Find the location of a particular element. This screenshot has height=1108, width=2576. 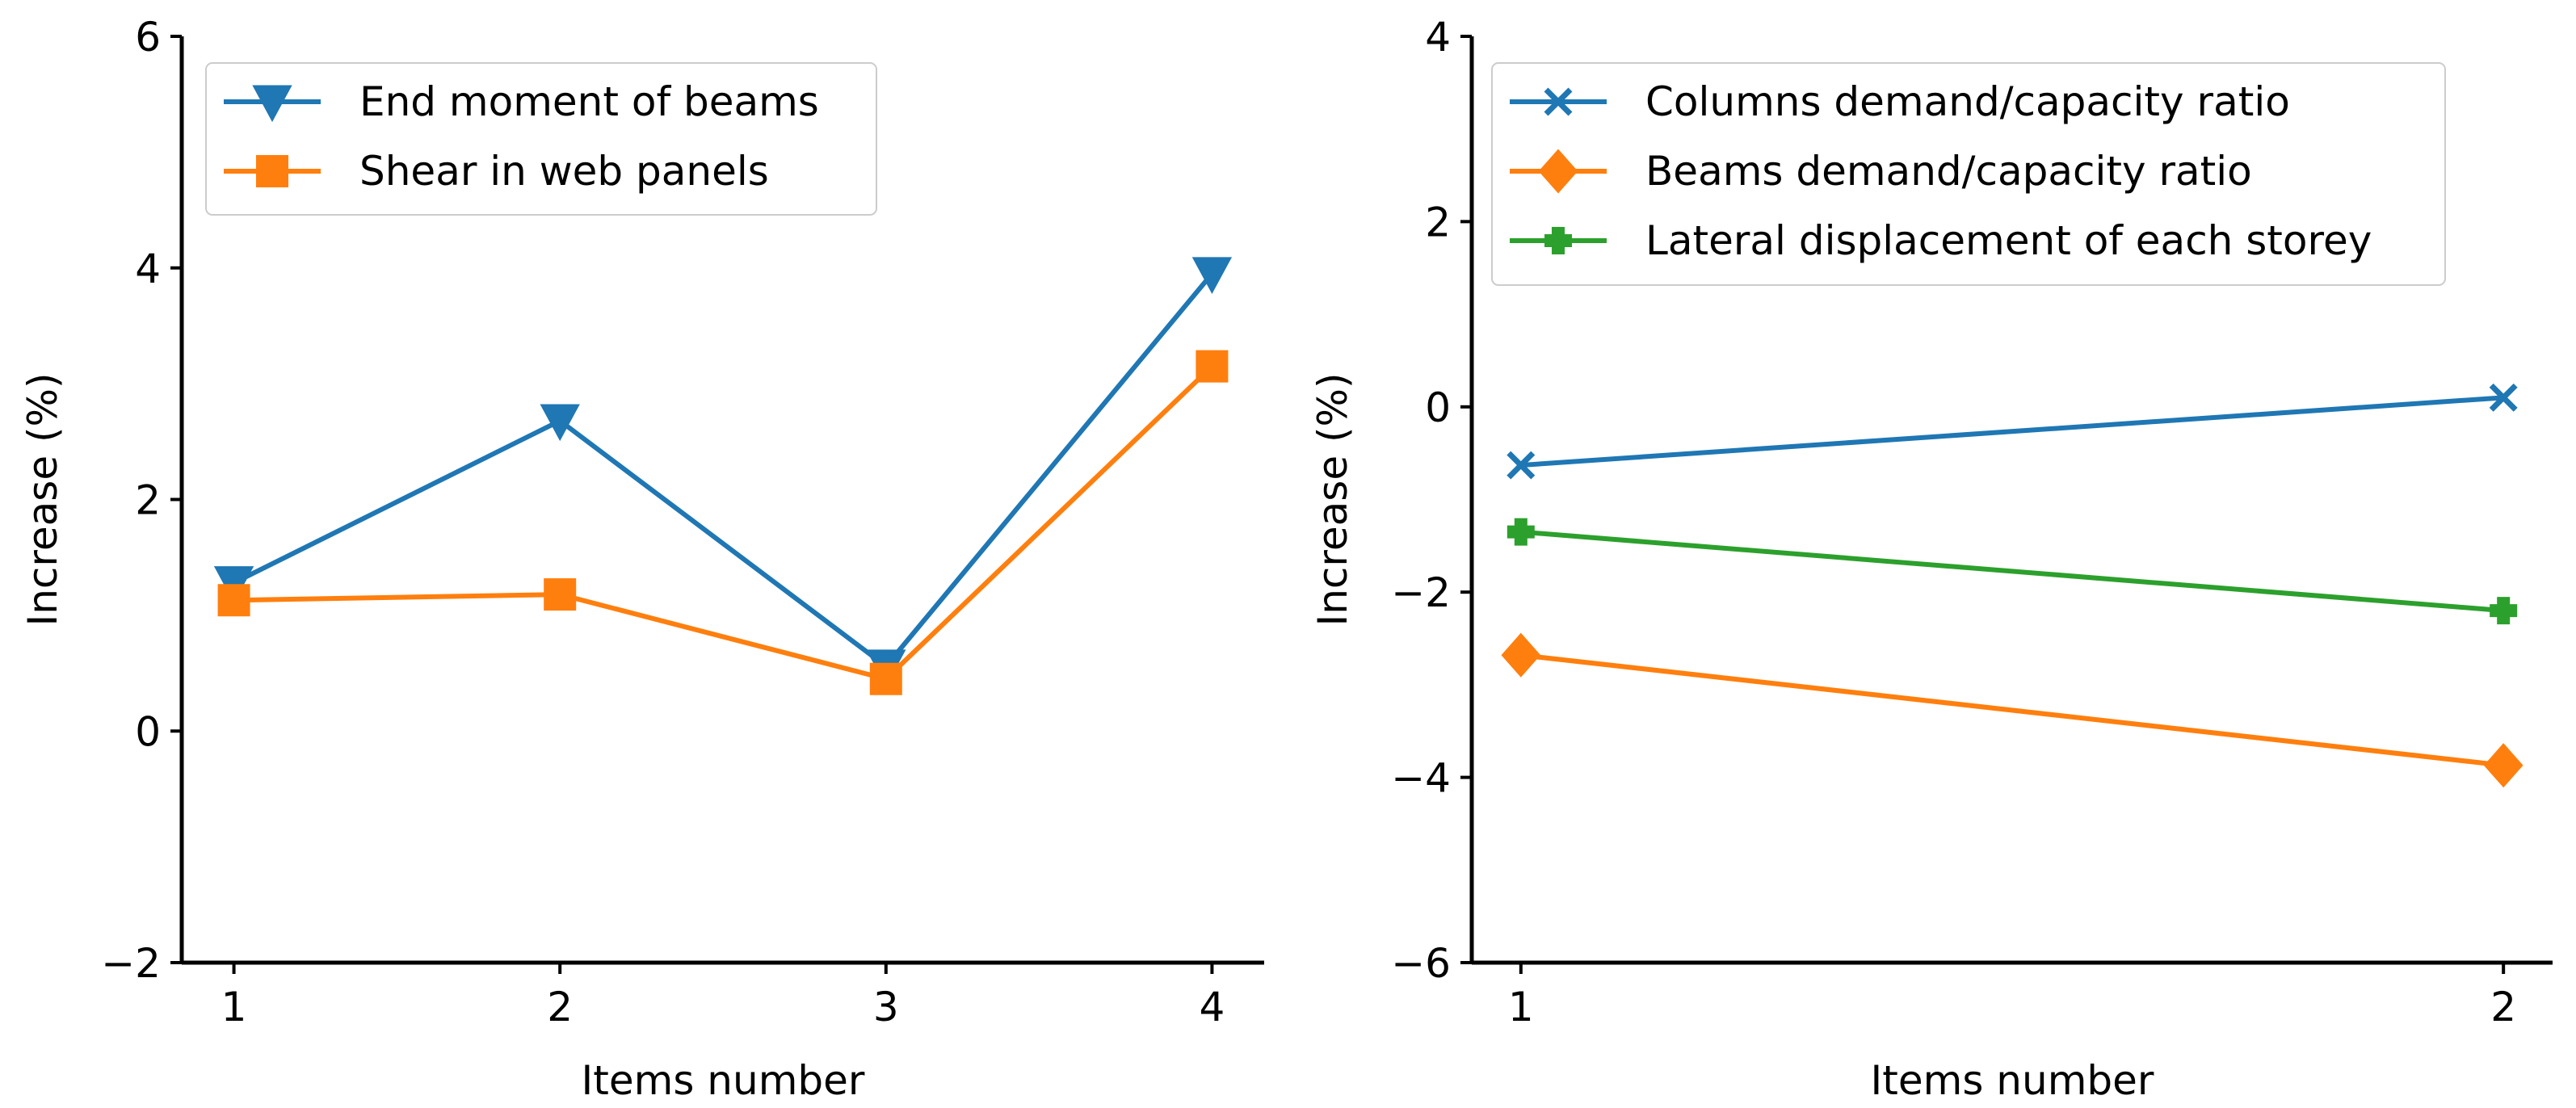

legend-label: Columns demand/capacity ratio is located at coordinates (1968, 101).